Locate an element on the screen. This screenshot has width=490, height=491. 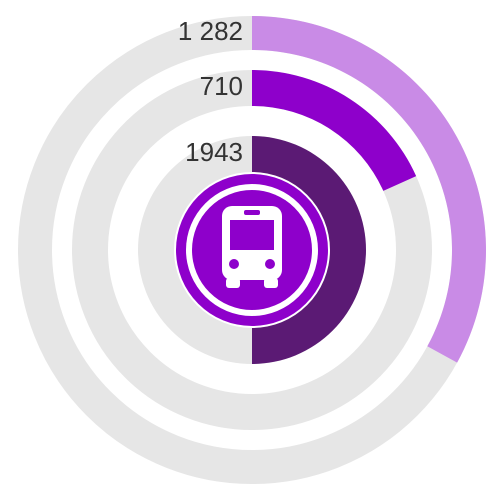
bus-icon is located at coordinates (252, 250).